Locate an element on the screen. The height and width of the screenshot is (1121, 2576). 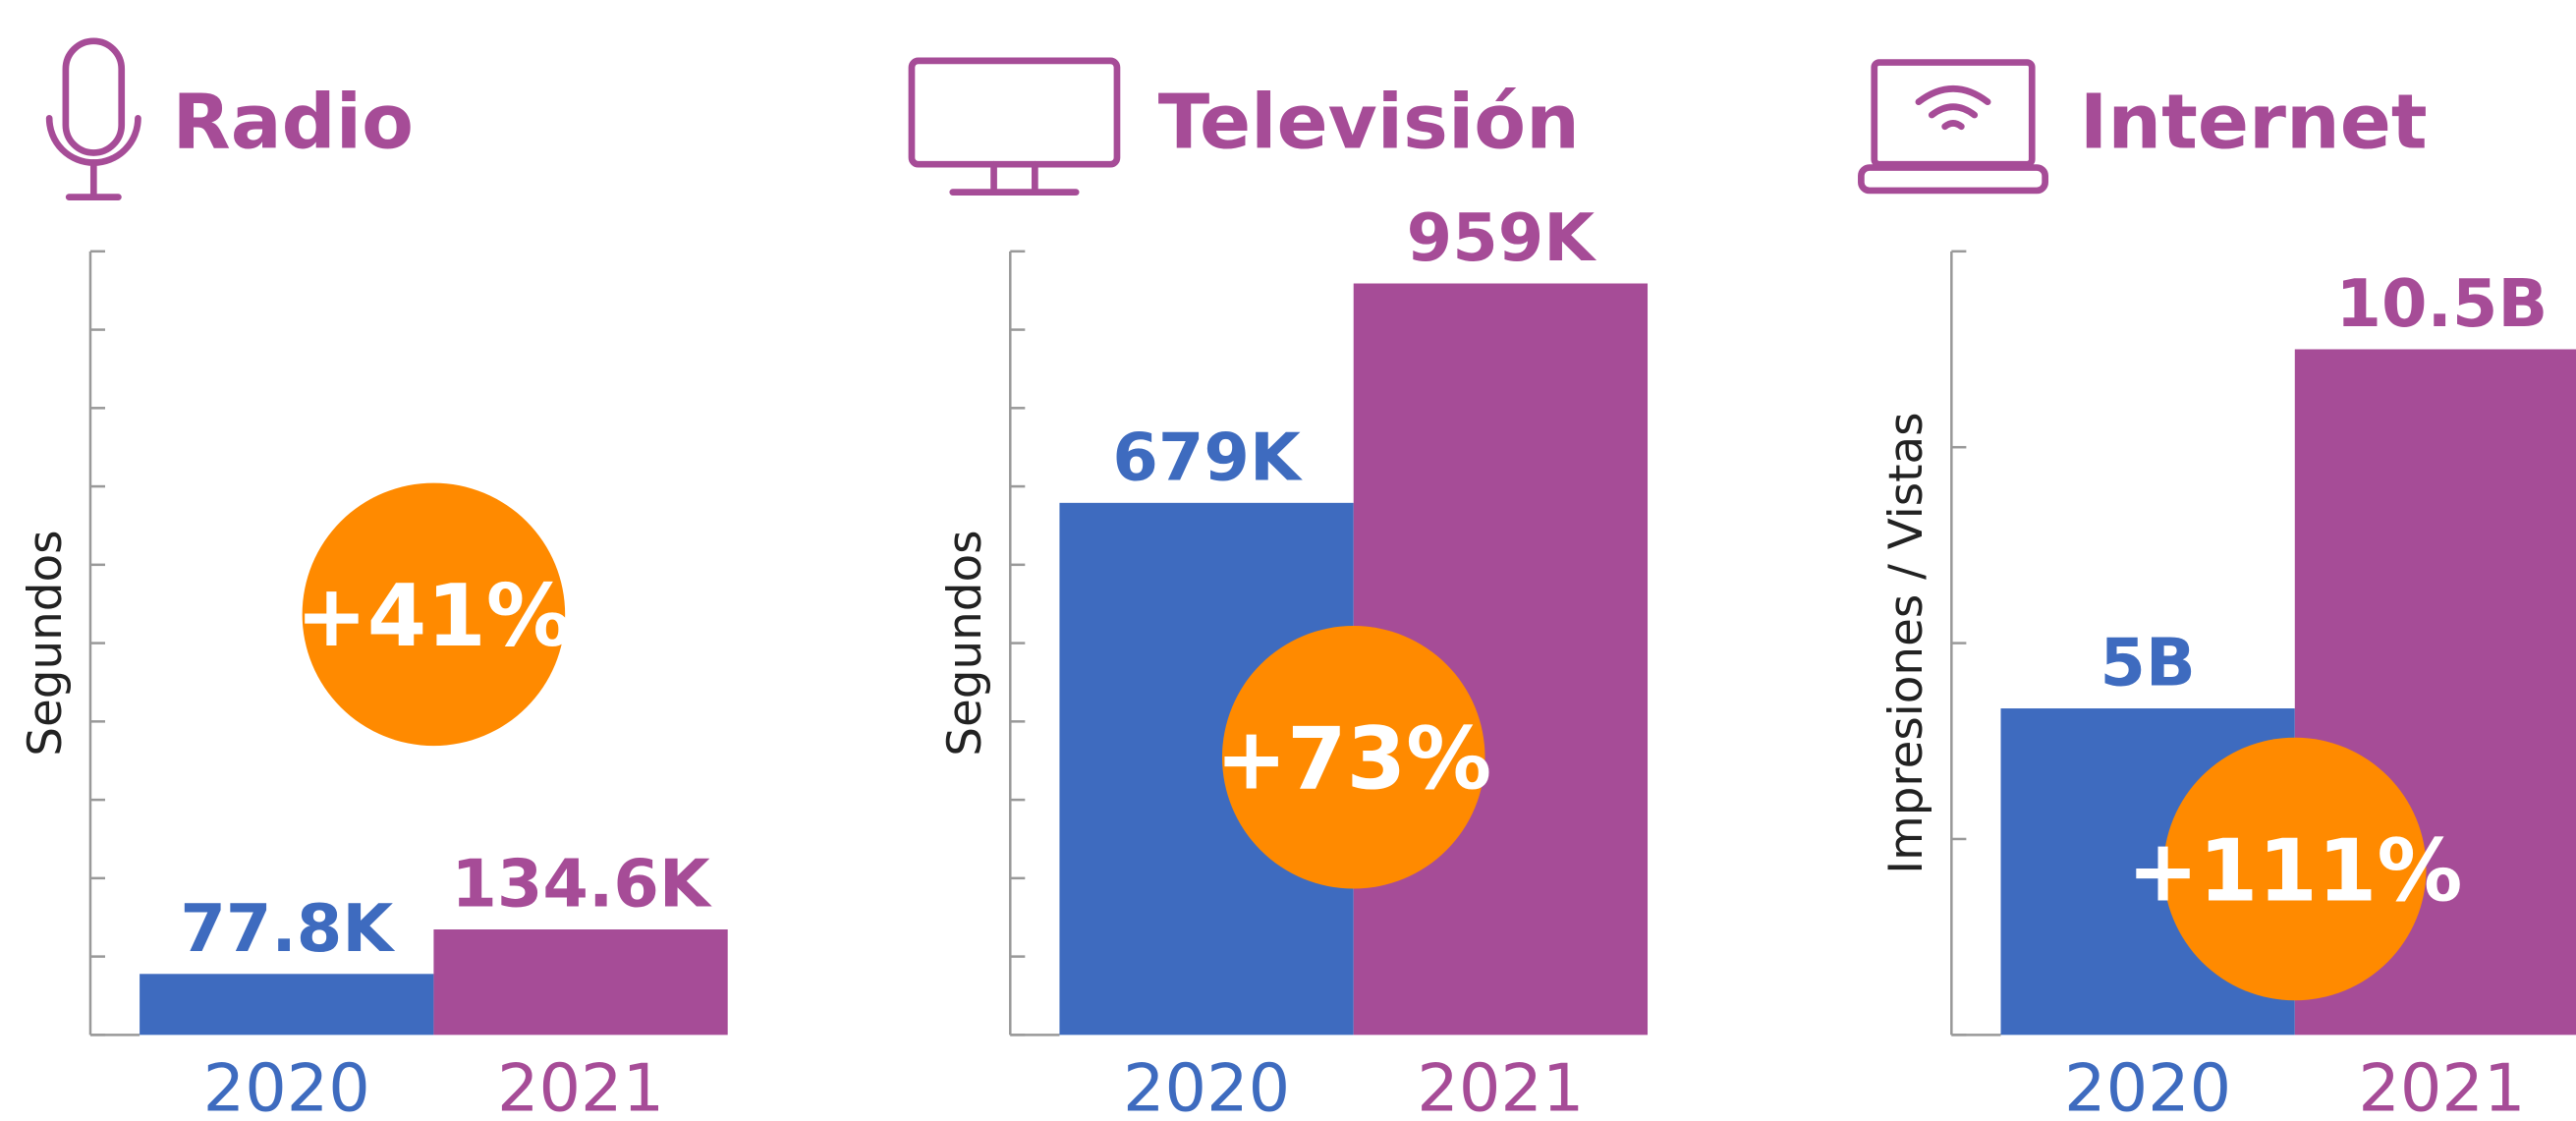
value-label: 679K is located at coordinates (1207, 457).